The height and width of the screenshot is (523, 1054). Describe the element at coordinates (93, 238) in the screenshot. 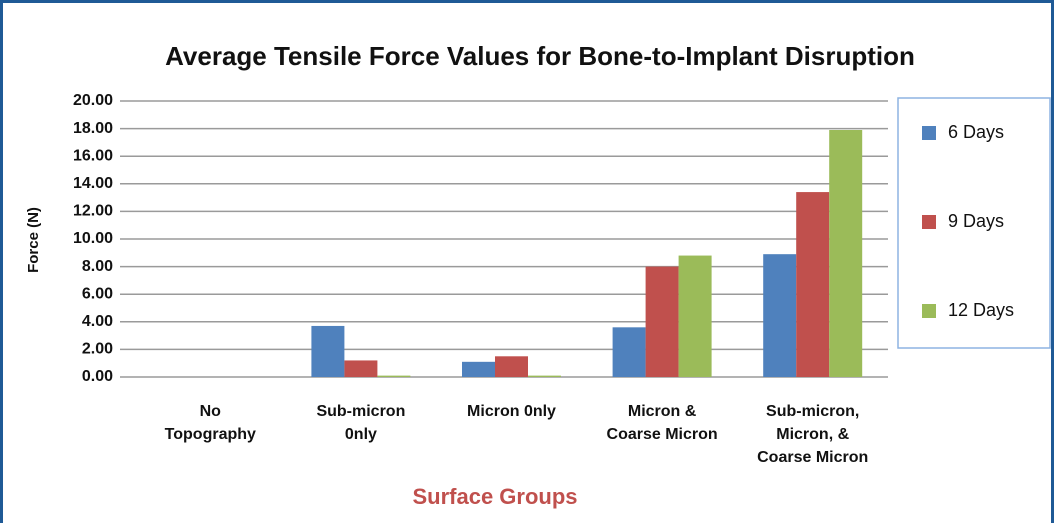

I see `y-tick-label: 10.00` at that location.